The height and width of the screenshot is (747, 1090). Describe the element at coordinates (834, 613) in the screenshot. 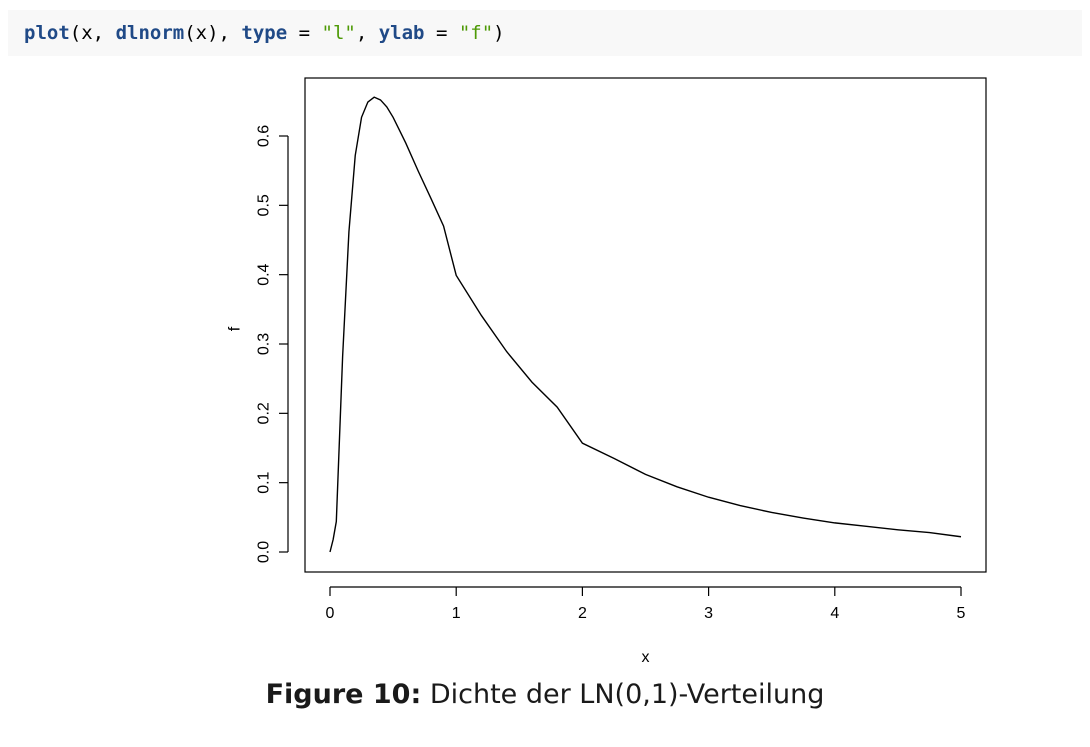

I see `x-tick-label: 4` at that location.